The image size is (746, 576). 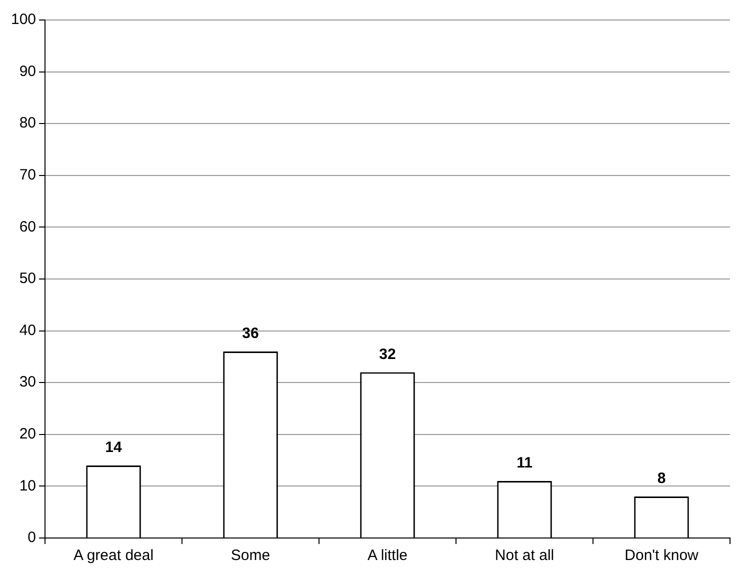 I want to click on y-tick-label: 60, so click(x=27, y=227).